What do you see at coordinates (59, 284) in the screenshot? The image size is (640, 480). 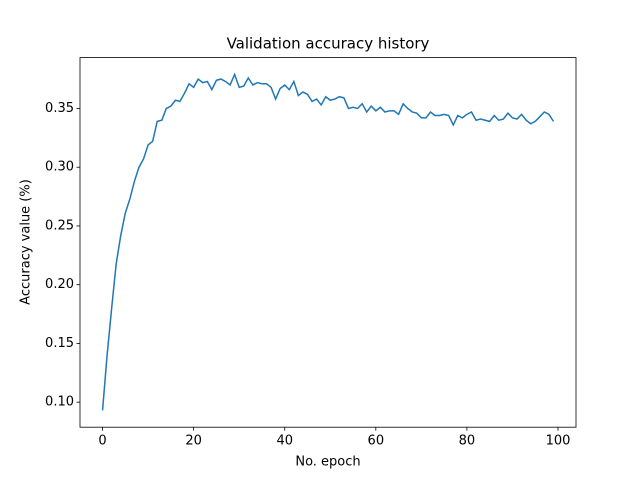 I see `y-tick-label: 0.20` at bounding box center [59, 284].